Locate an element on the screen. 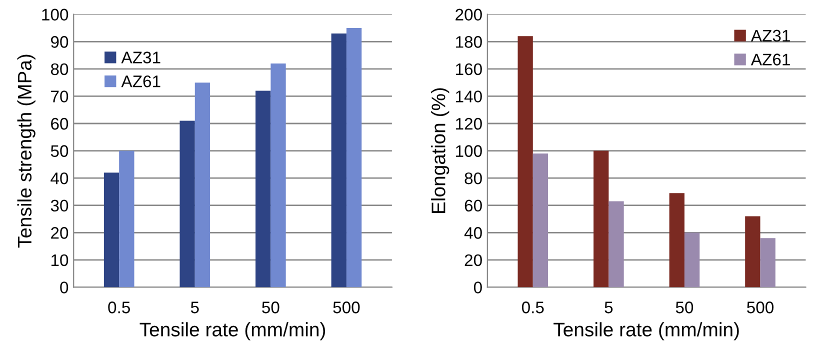 The width and height of the screenshot is (818, 359). y-tick-label: 180 is located at coordinates (469, 42).